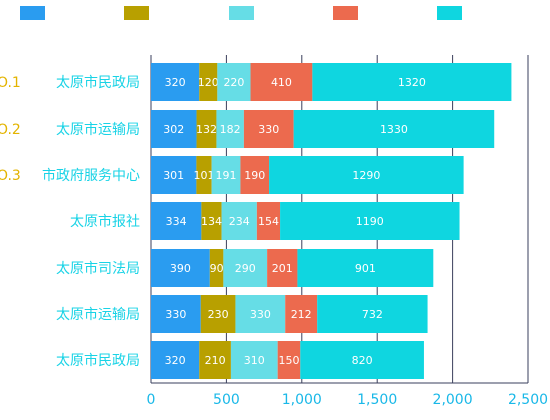 The image size is (550, 420). I want to click on bar-segment-r5-s4, so click(282, 268).